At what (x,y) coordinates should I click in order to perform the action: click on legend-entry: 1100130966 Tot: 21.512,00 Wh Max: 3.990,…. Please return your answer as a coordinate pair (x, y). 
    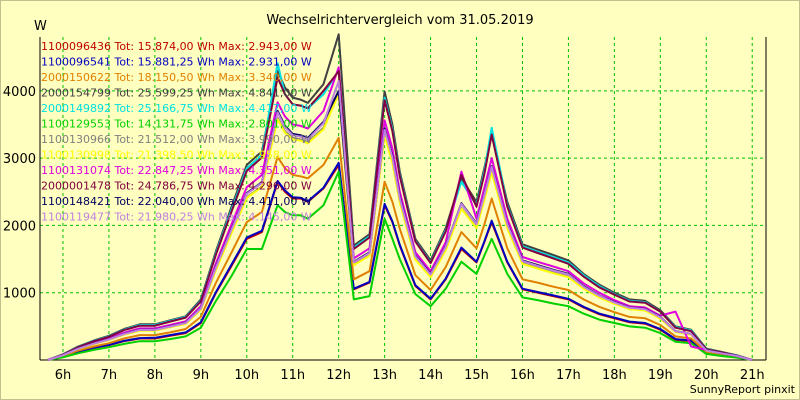
    Looking at the image, I should click on (176, 139).